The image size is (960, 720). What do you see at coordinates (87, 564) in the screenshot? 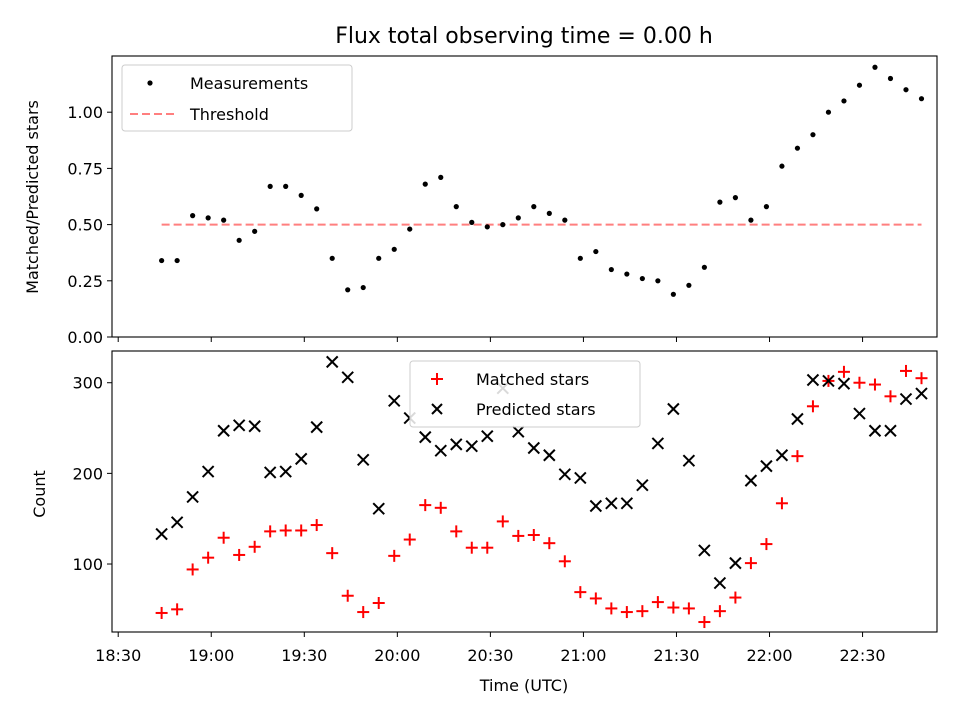
I see `y-tick-label: 100` at bounding box center [87, 564].